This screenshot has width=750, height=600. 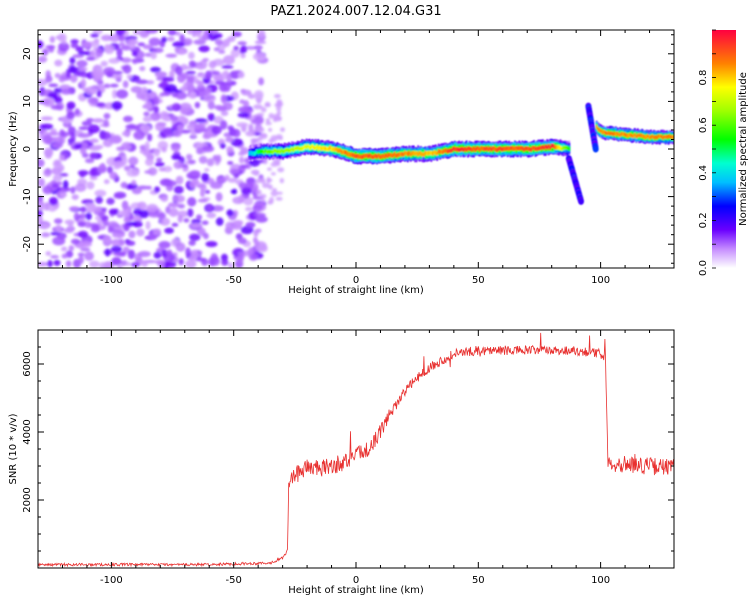 I want to click on spectrogram-xlabel: Height of straight line (km), so click(x=356, y=290).